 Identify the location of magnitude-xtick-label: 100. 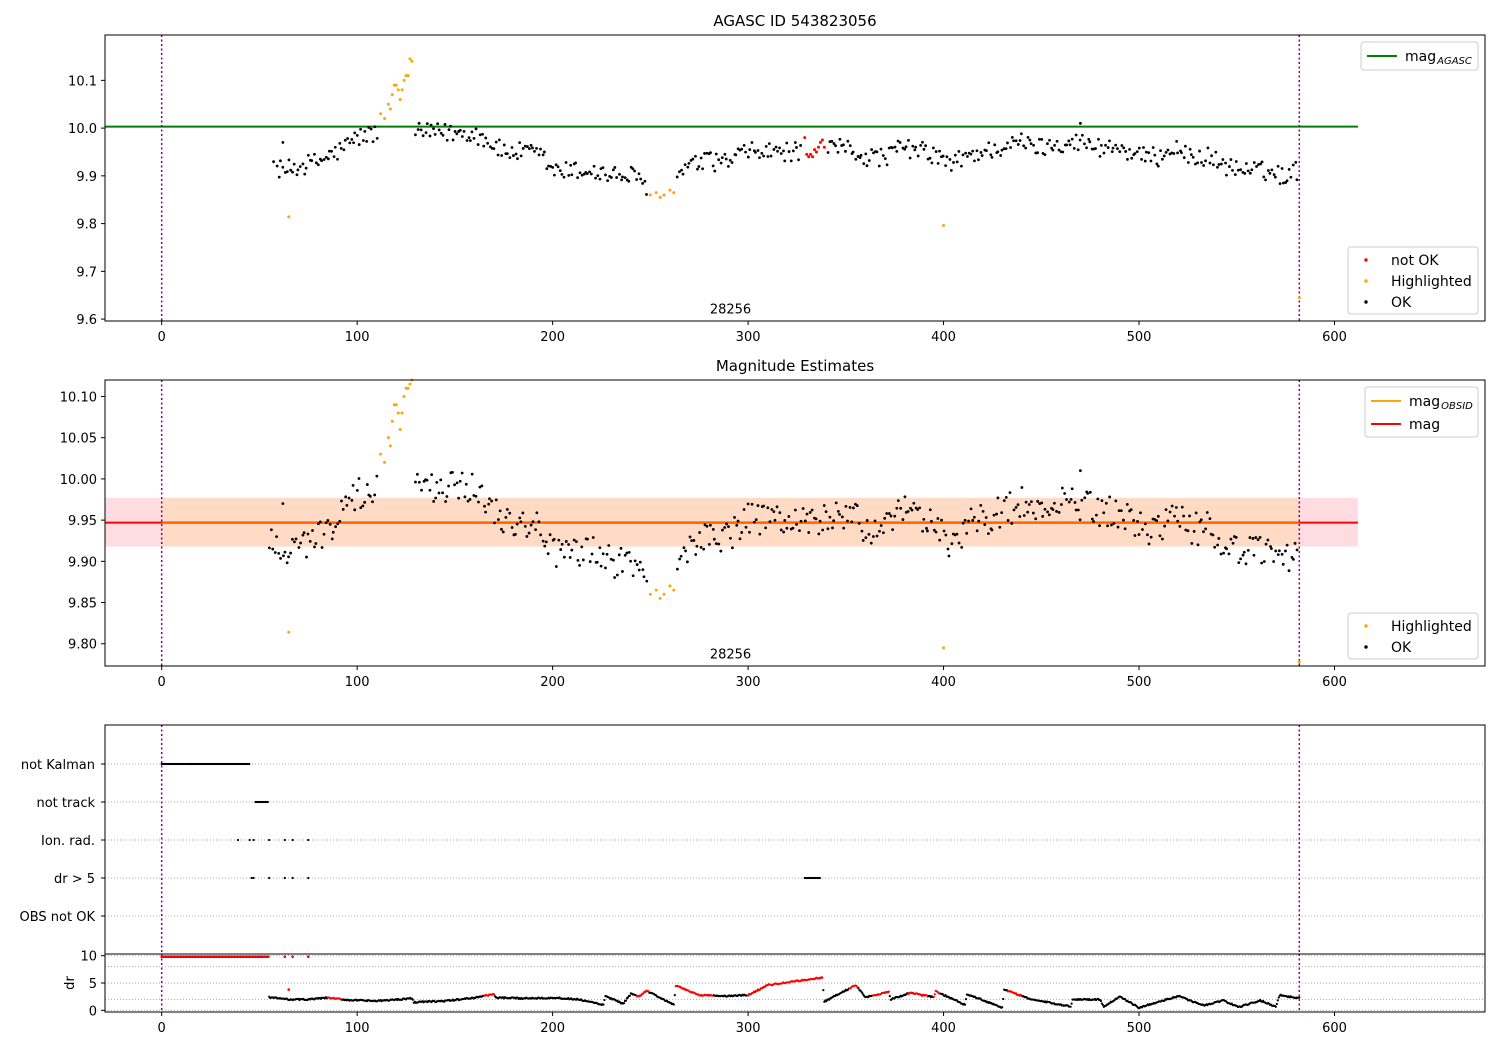
(357, 682).